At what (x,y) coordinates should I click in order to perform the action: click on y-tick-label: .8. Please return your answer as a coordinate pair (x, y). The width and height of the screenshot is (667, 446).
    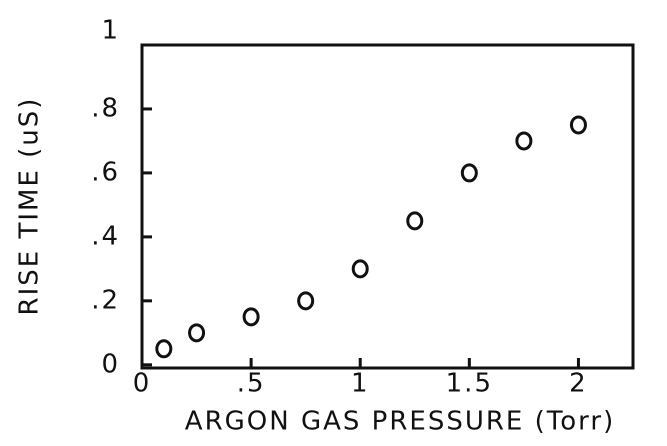
    Looking at the image, I should click on (105, 108).